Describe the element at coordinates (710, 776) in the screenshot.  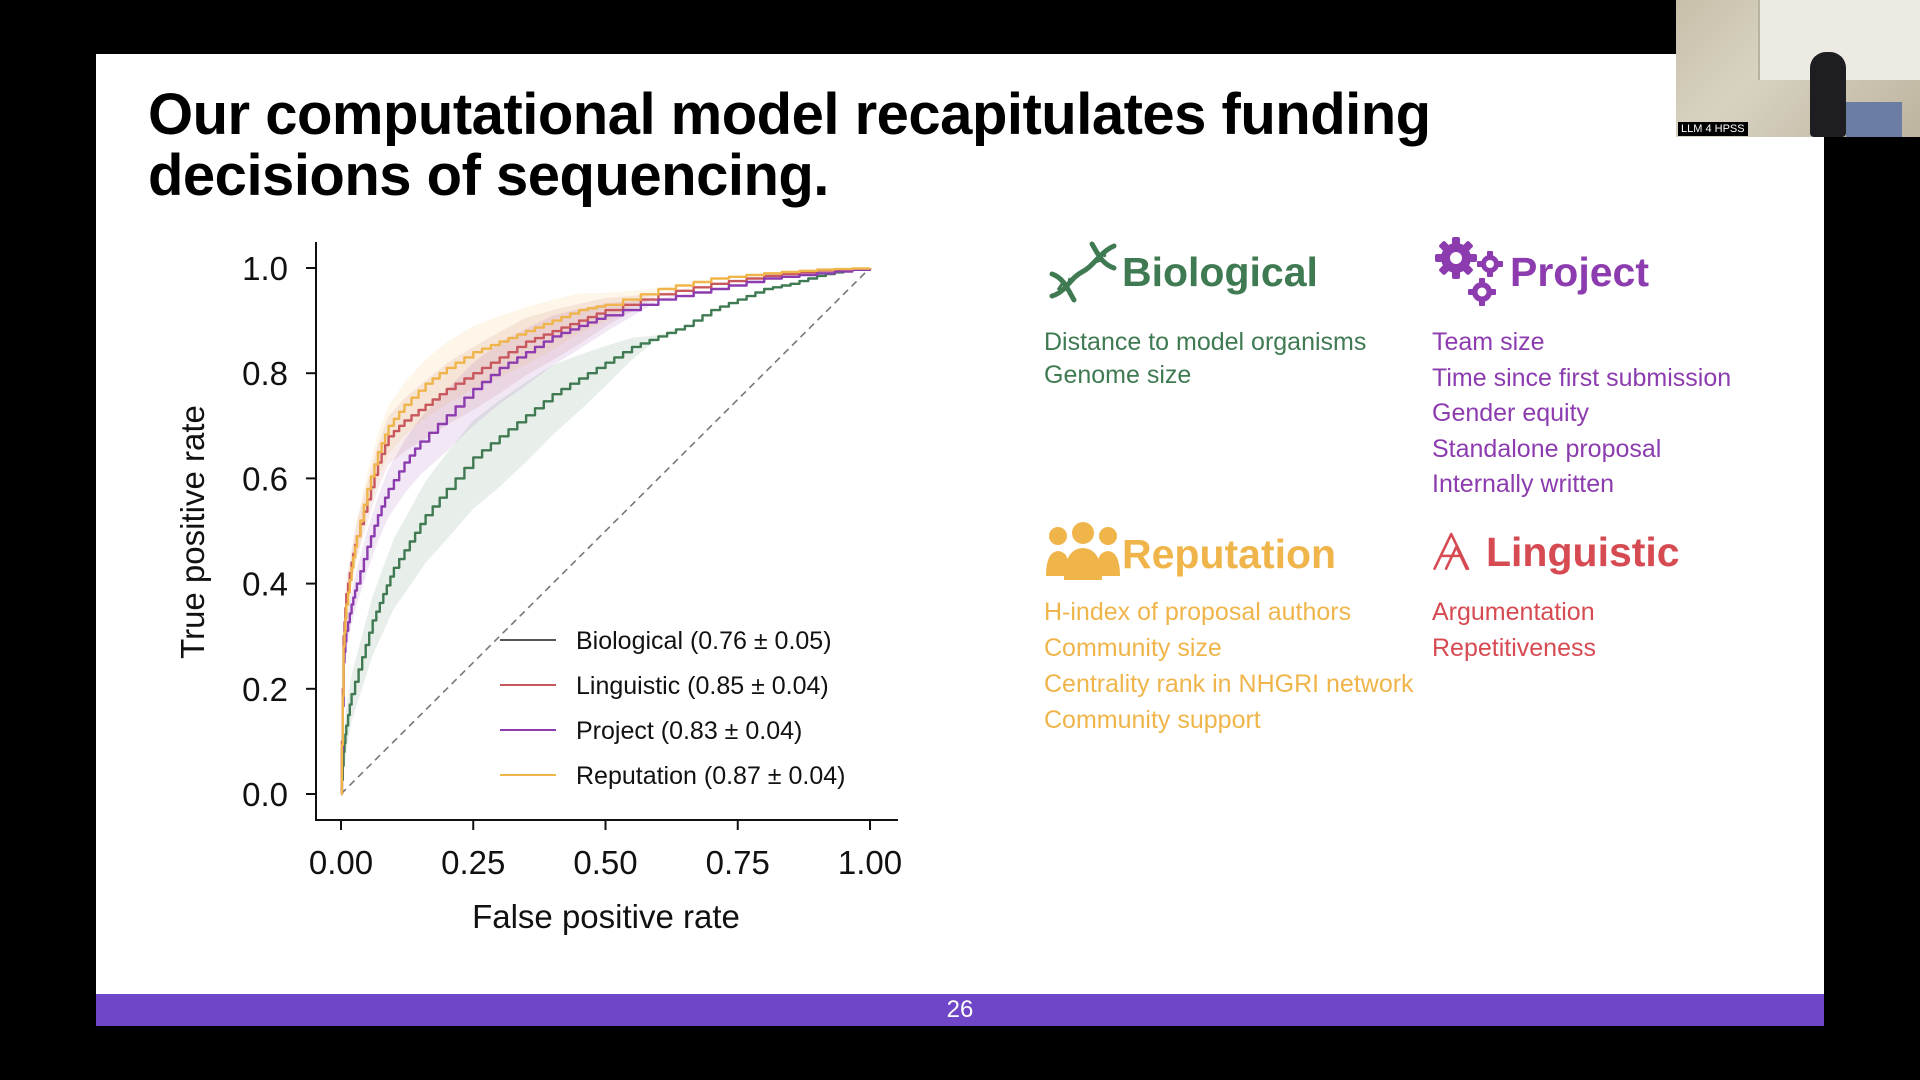
I see `legend-label-reputation: Reputation (0.87 ± 0.04)` at that location.